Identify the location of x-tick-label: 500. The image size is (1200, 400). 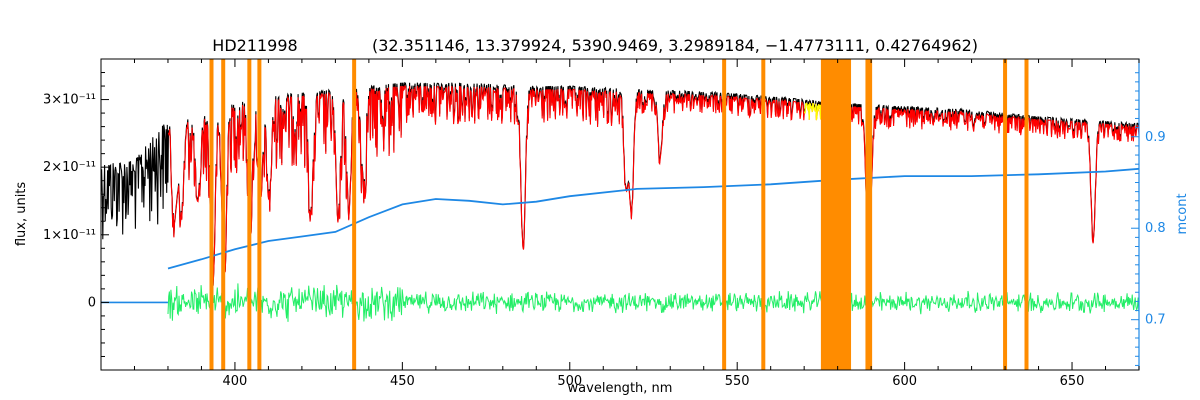
(569, 381).